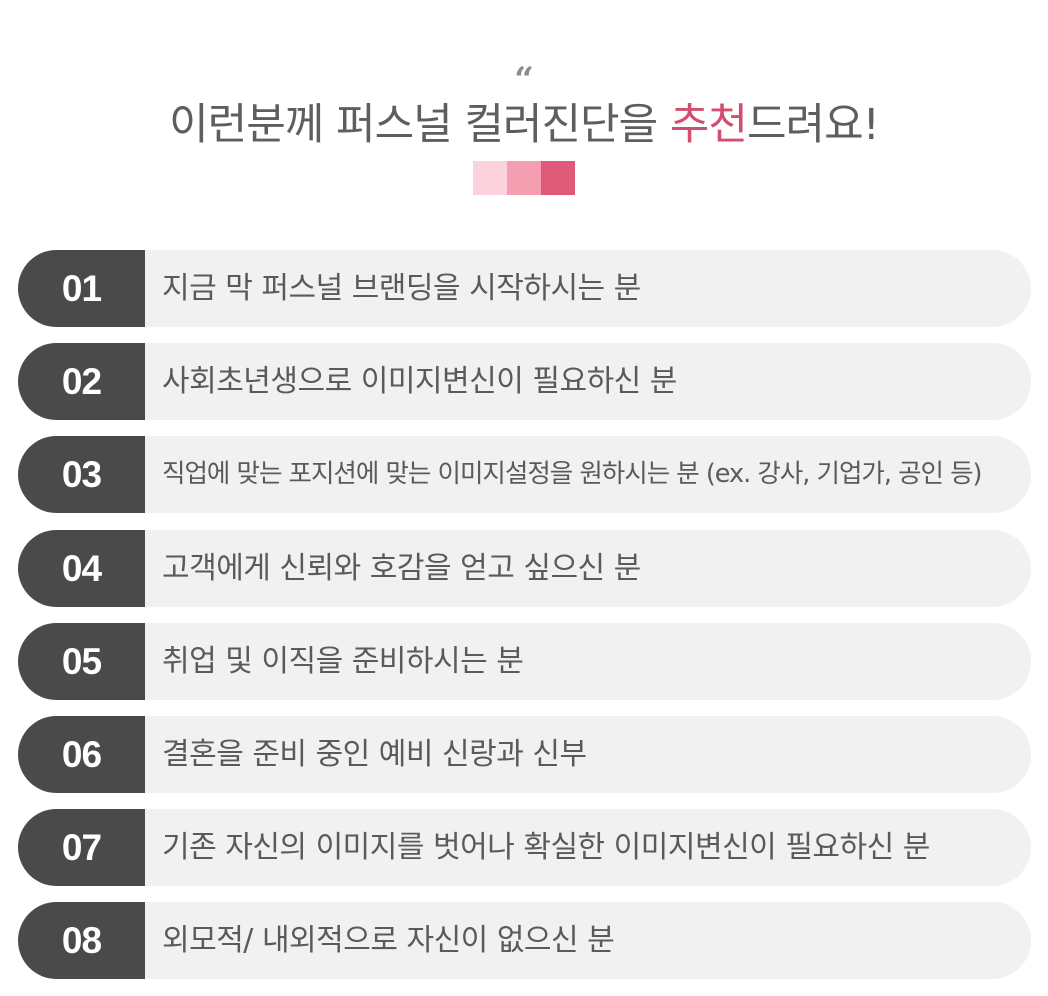  What do you see at coordinates (81, 288) in the screenshot?
I see `item-number-badge: 01` at bounding box center [81, 288].